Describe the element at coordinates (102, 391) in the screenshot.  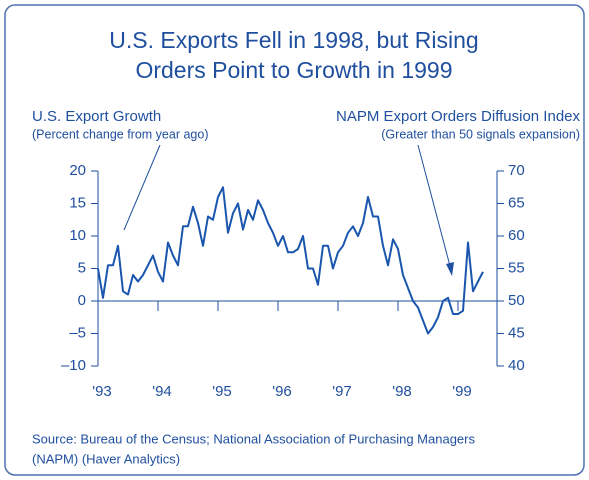
I see `x-tick-label: '93` at that location.